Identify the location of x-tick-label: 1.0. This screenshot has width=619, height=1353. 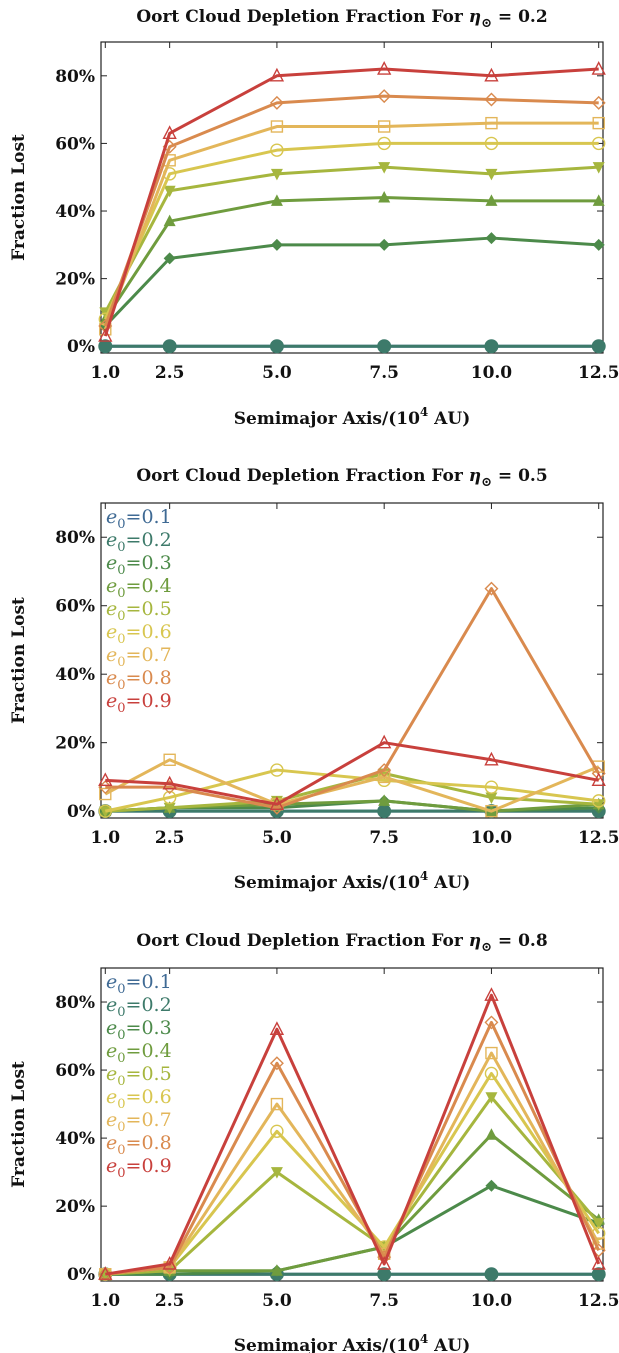
(106, 838).